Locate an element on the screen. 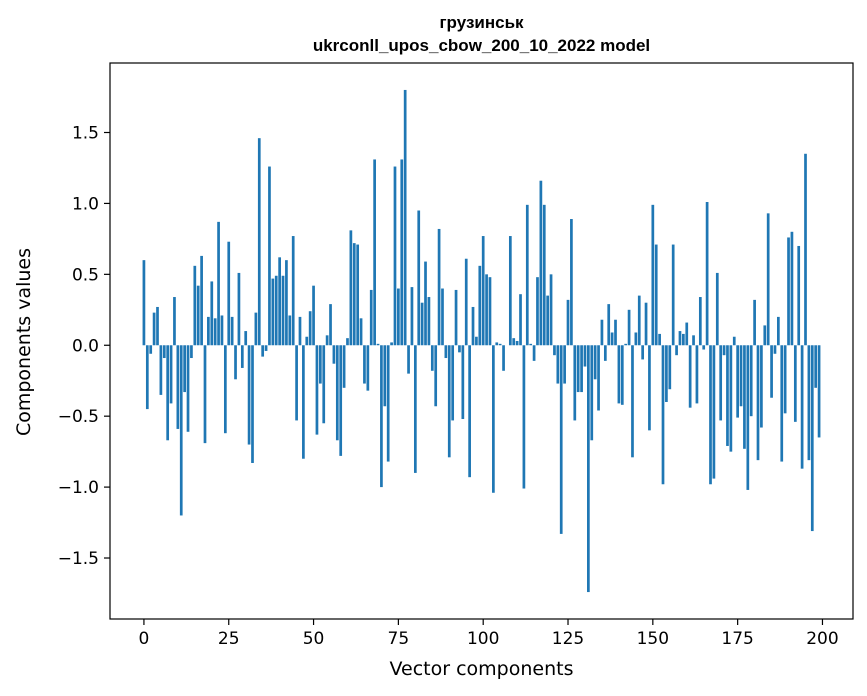 Image resolution: width=867 pixels, height=696 pixels. x-tick-label: 125 is located at coordinates (568, 639).